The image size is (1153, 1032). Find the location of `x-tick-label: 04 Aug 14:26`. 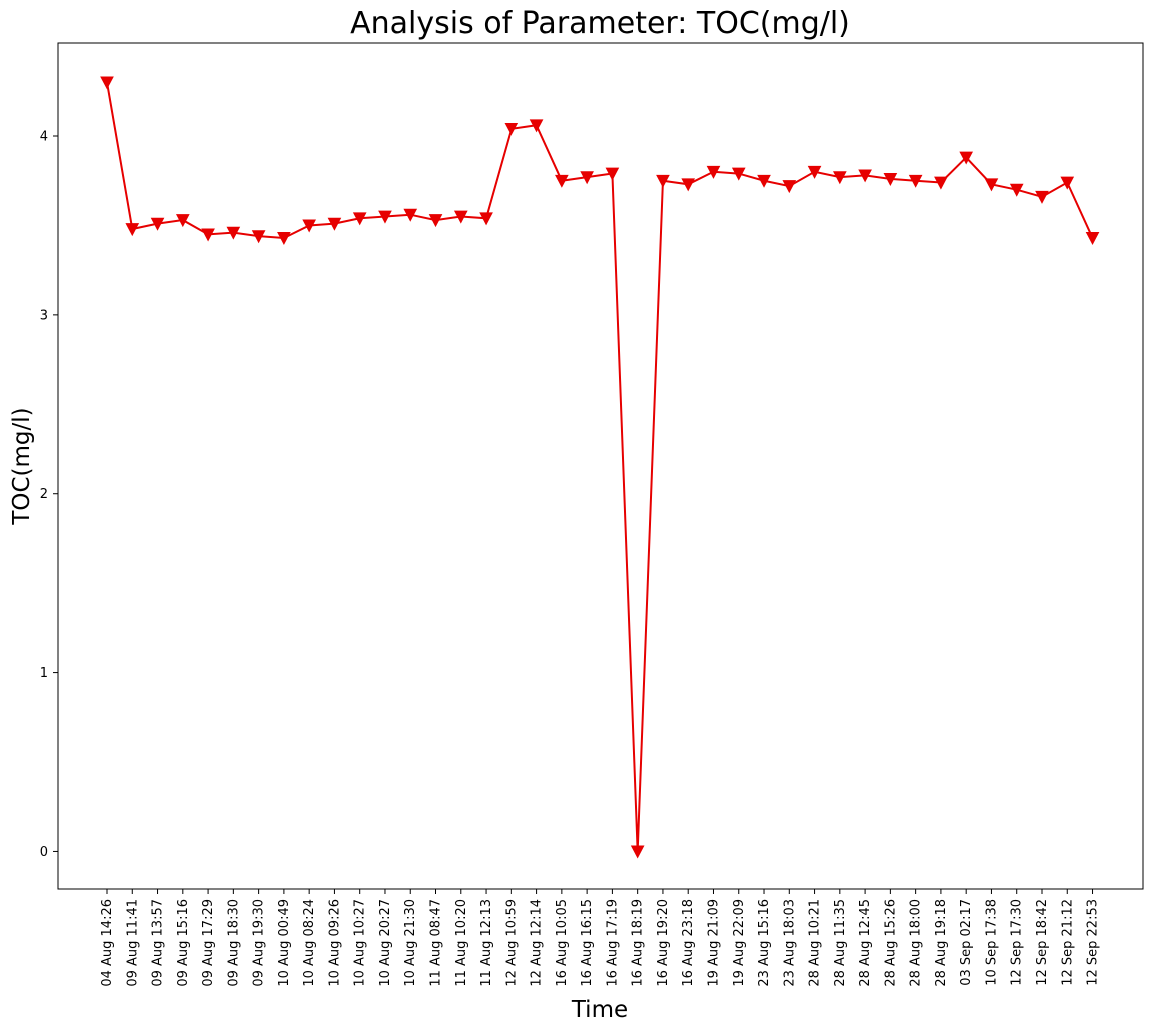

x-tick-label: 04 Aug 14:26 is located at coordinates (107, 943).